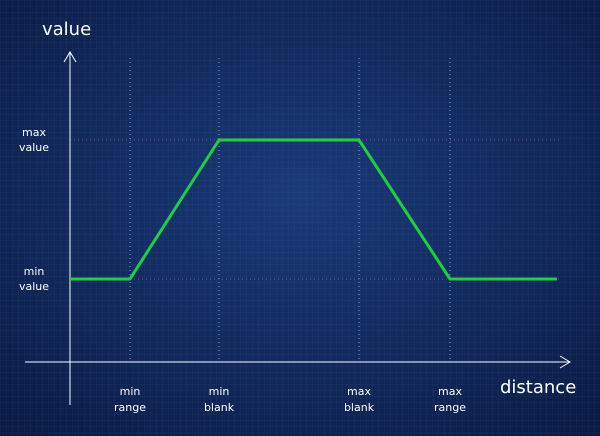  Describe the element at coordinates (70, 57) in the screenshot. I see `y-axis-arrow` at that location.